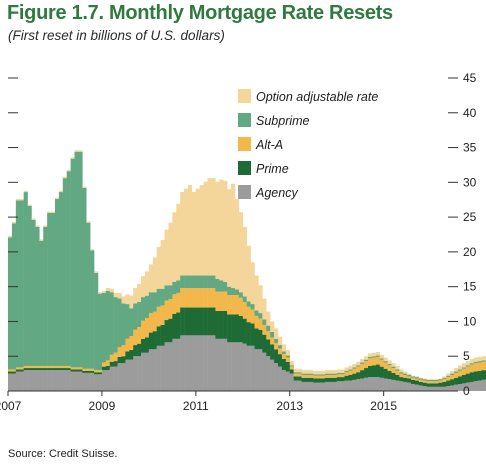  I want to click on legend-swatch-option-adjustable-rate, so click(244, 96).